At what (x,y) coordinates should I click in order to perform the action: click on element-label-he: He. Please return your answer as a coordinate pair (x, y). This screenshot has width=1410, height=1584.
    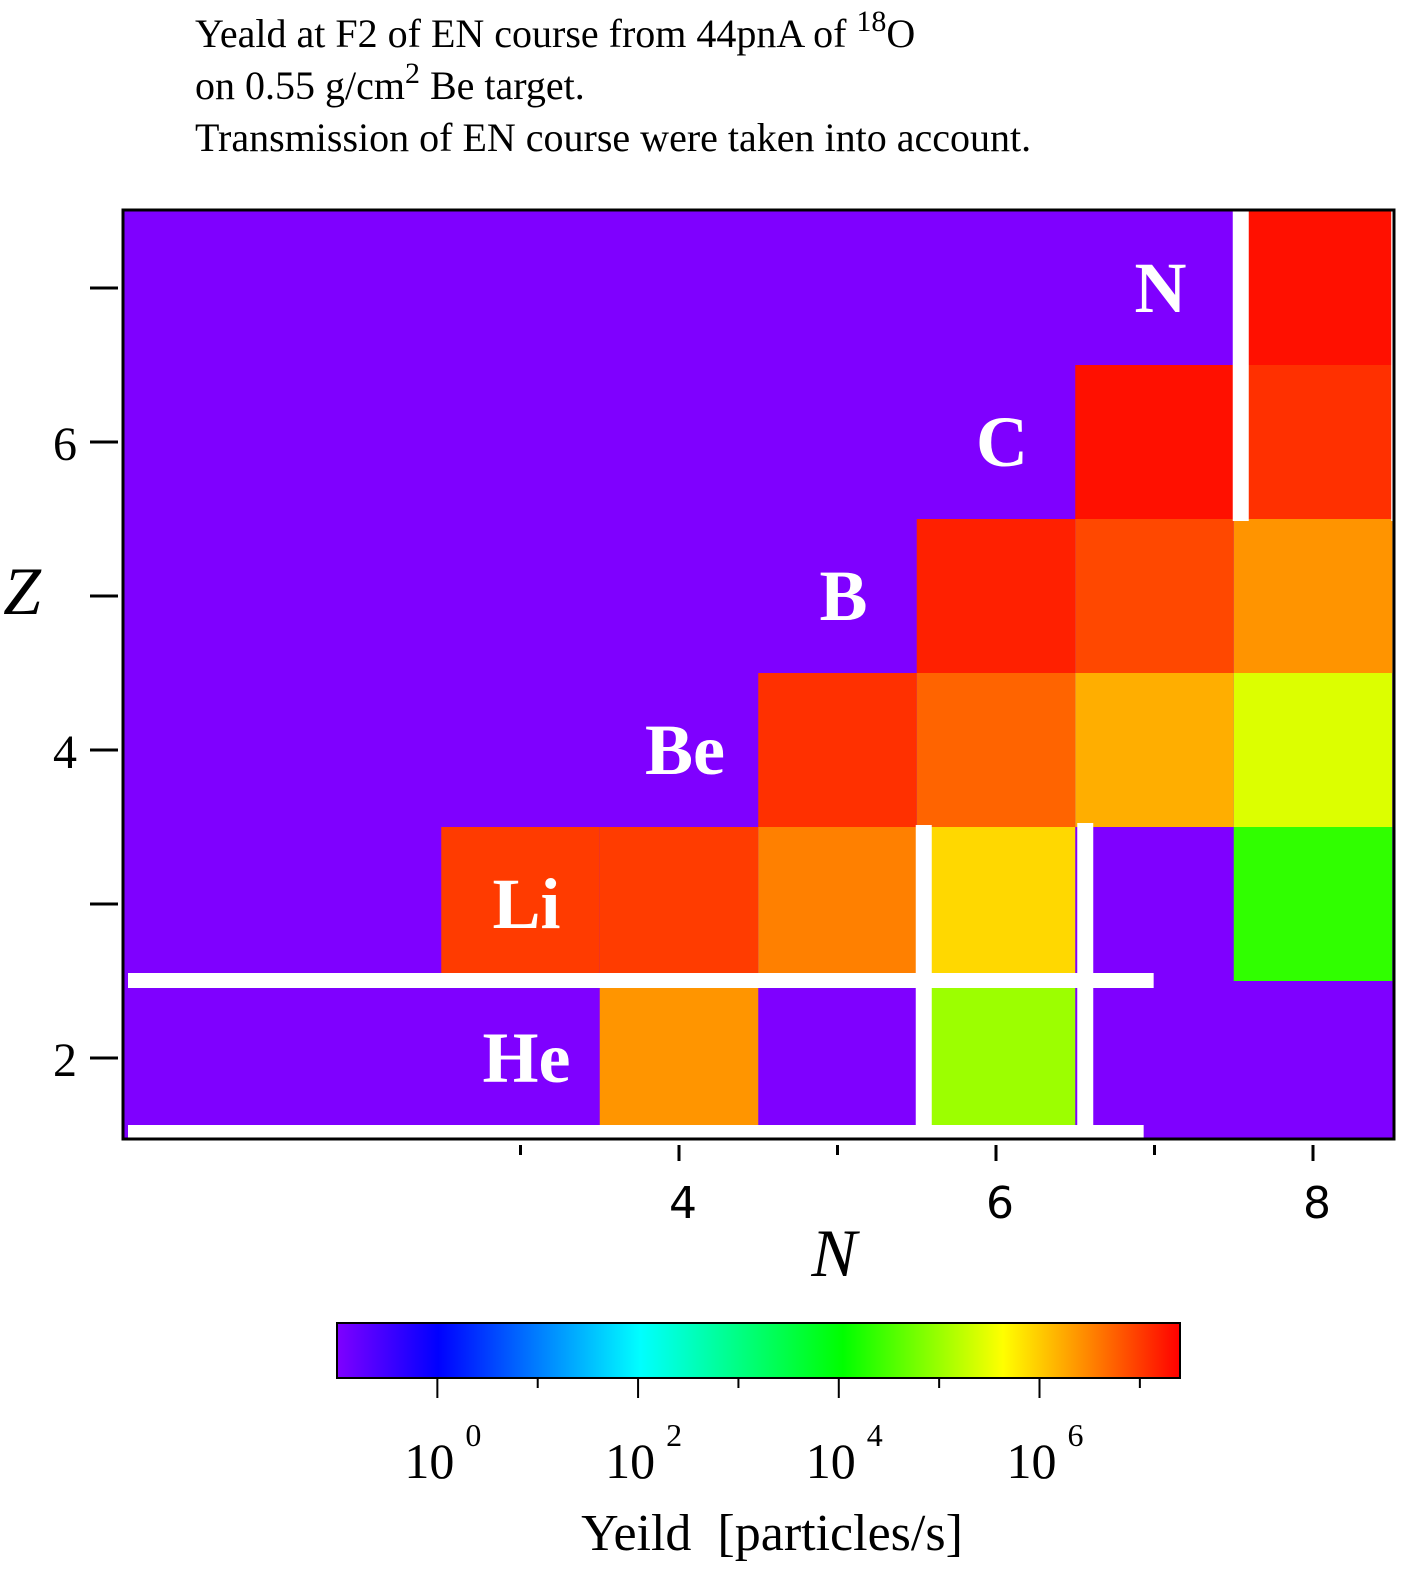
    Looking at the image, I should click on (527, 1058).